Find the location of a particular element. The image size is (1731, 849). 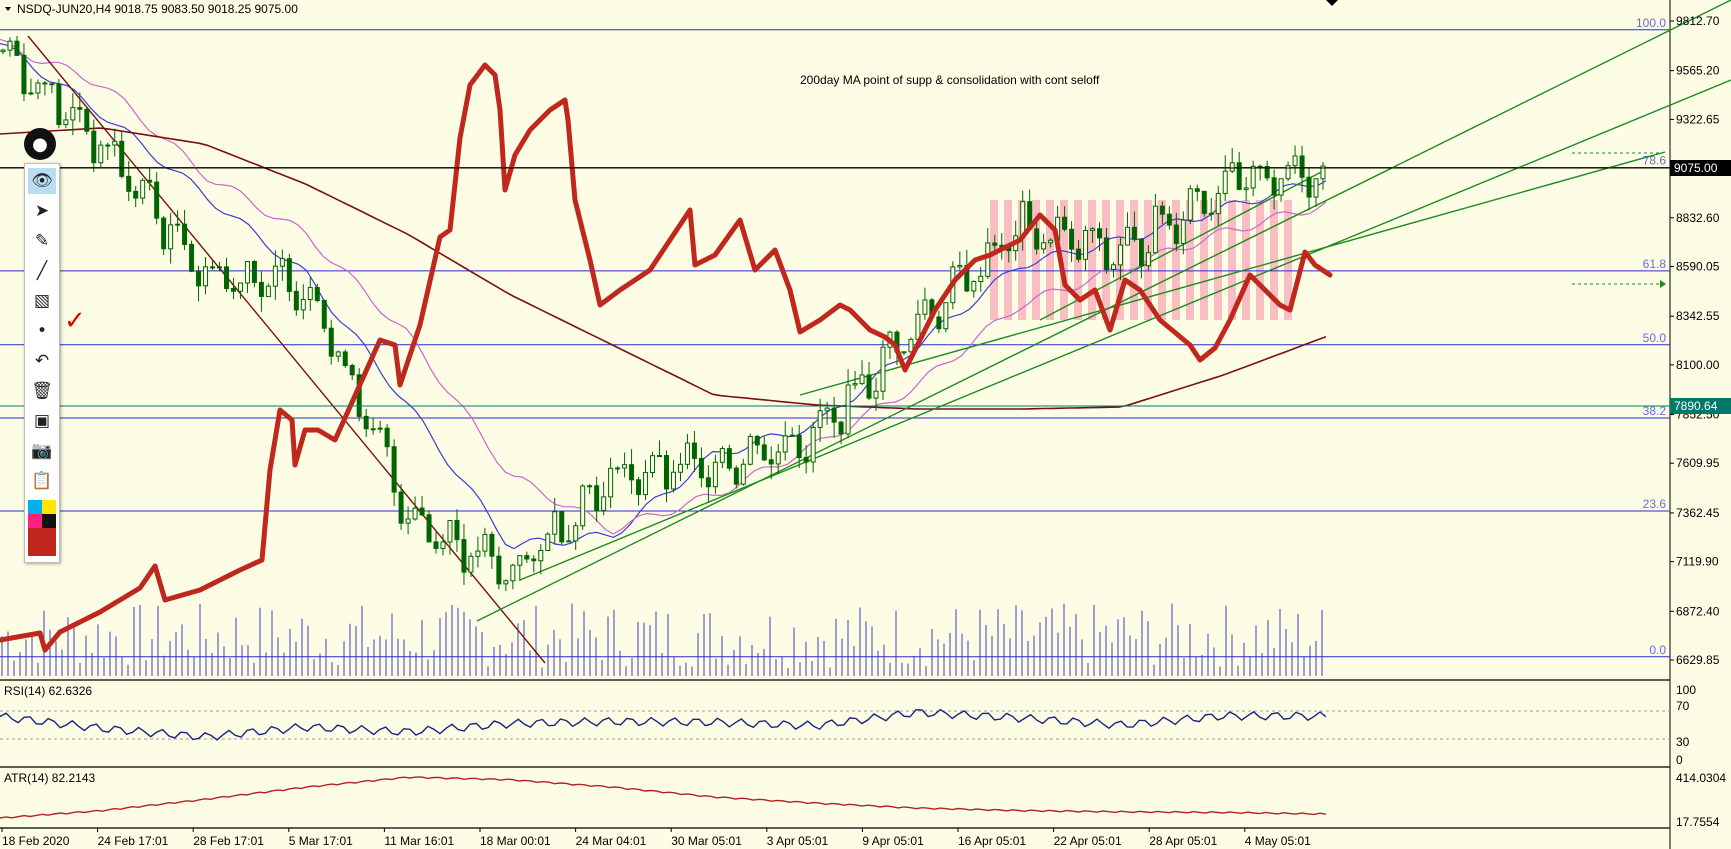

eraser-icon: ▧ is located at coordinates (42, 301).